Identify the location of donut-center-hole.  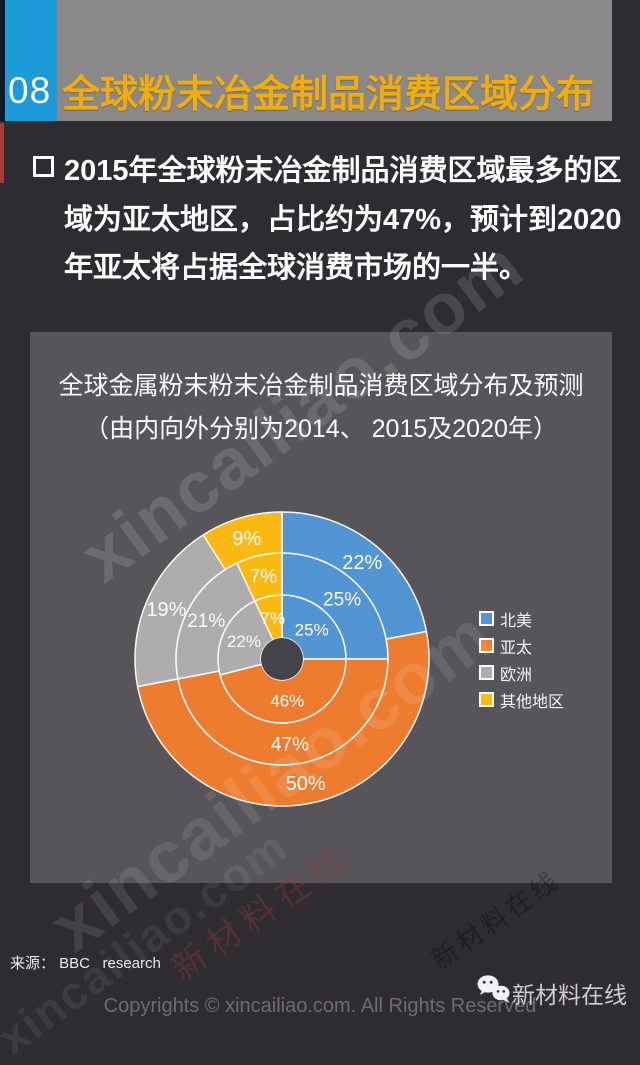
(282, 659).